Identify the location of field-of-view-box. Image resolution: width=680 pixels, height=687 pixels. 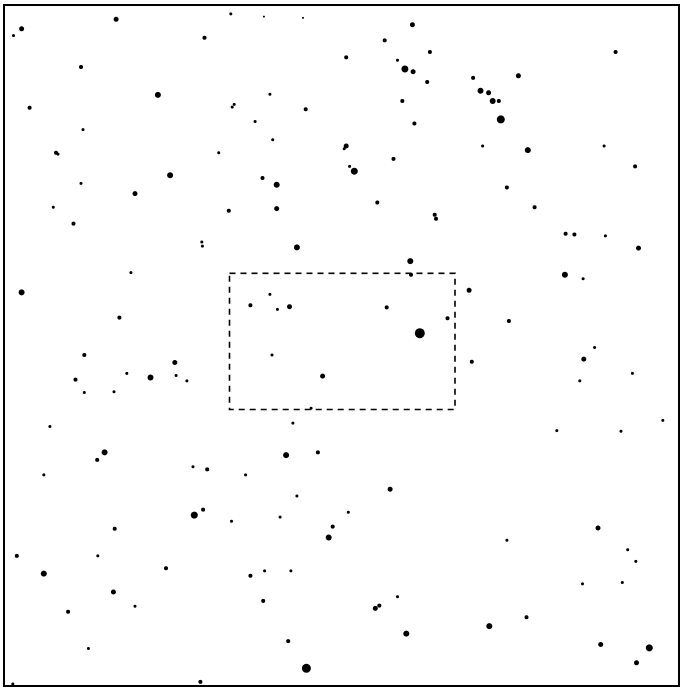
(342, 341).